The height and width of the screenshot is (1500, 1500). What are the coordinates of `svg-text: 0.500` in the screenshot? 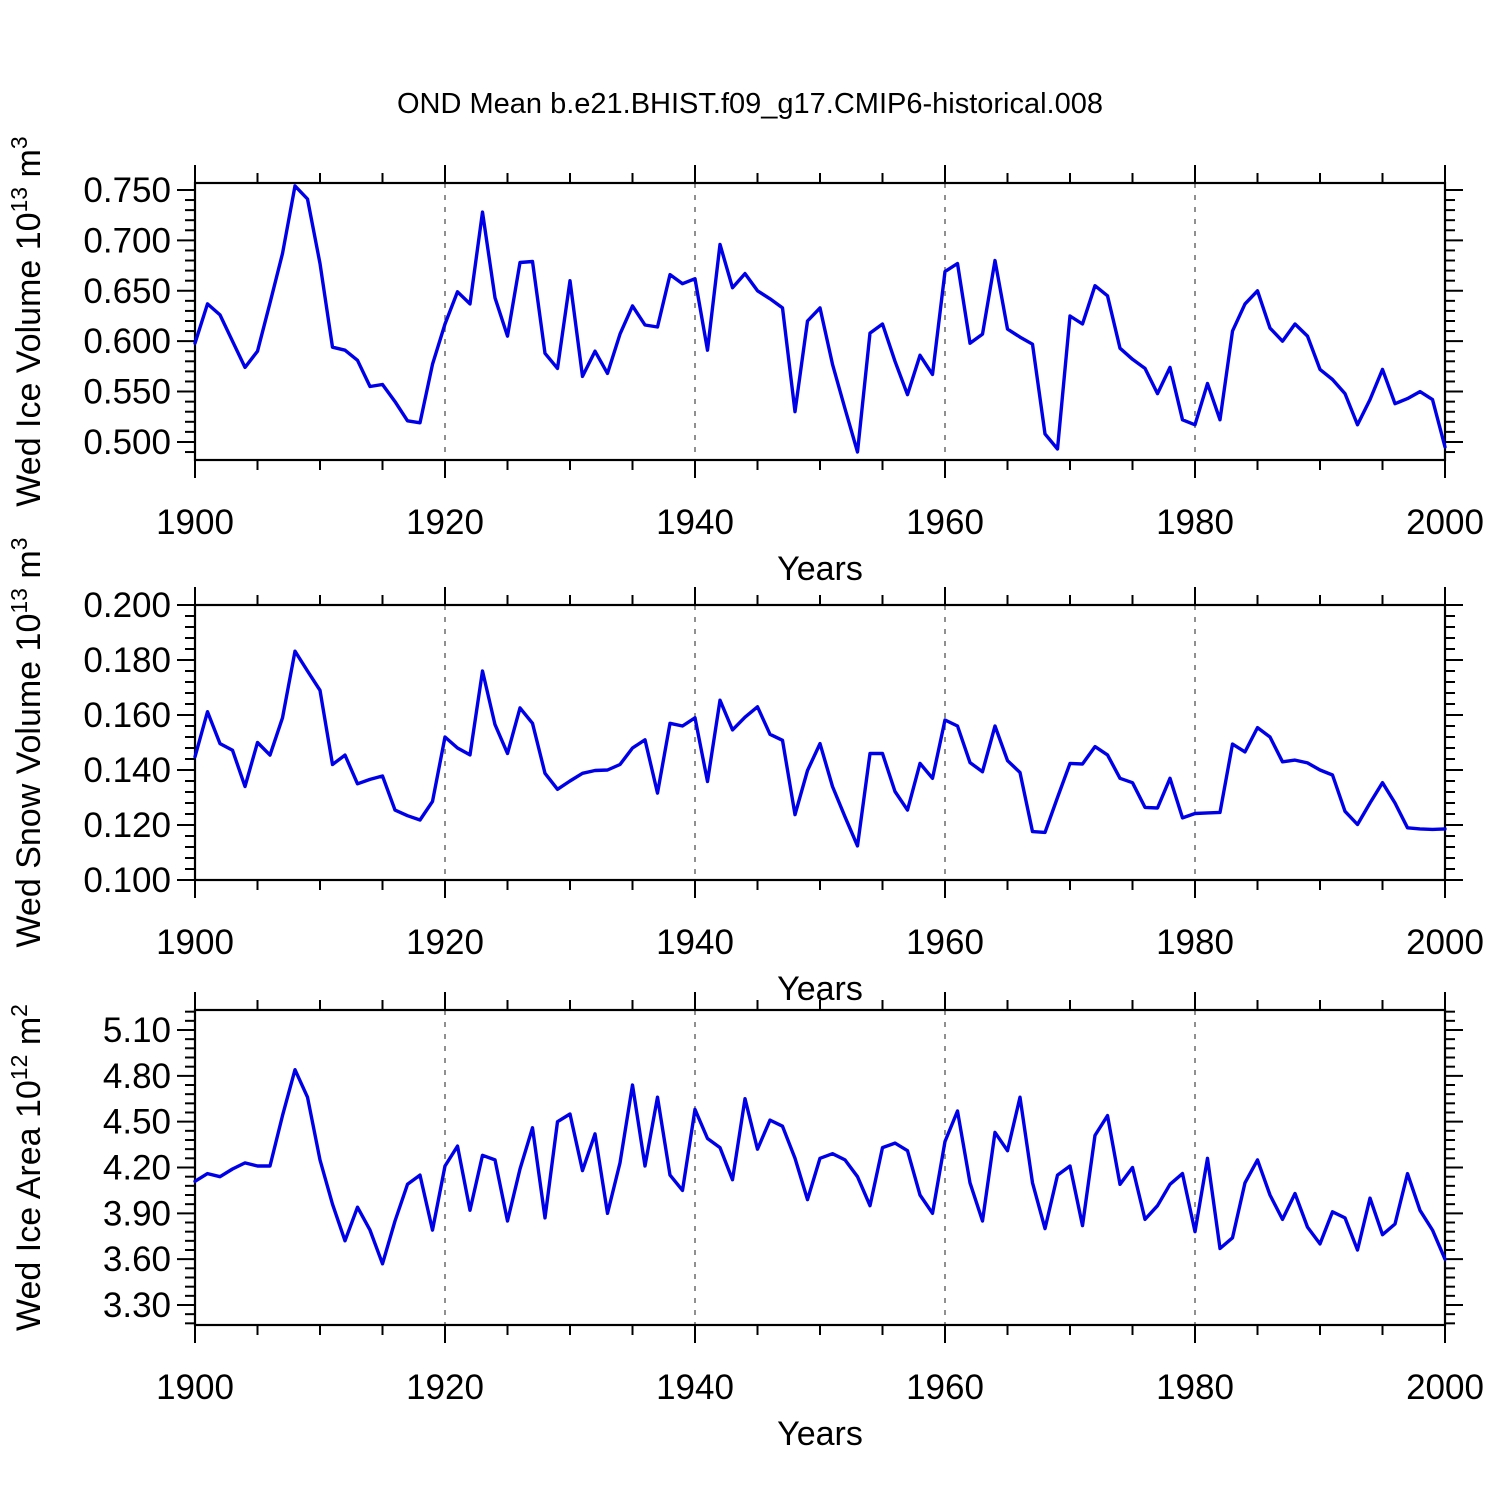 It's located at (127, 442).